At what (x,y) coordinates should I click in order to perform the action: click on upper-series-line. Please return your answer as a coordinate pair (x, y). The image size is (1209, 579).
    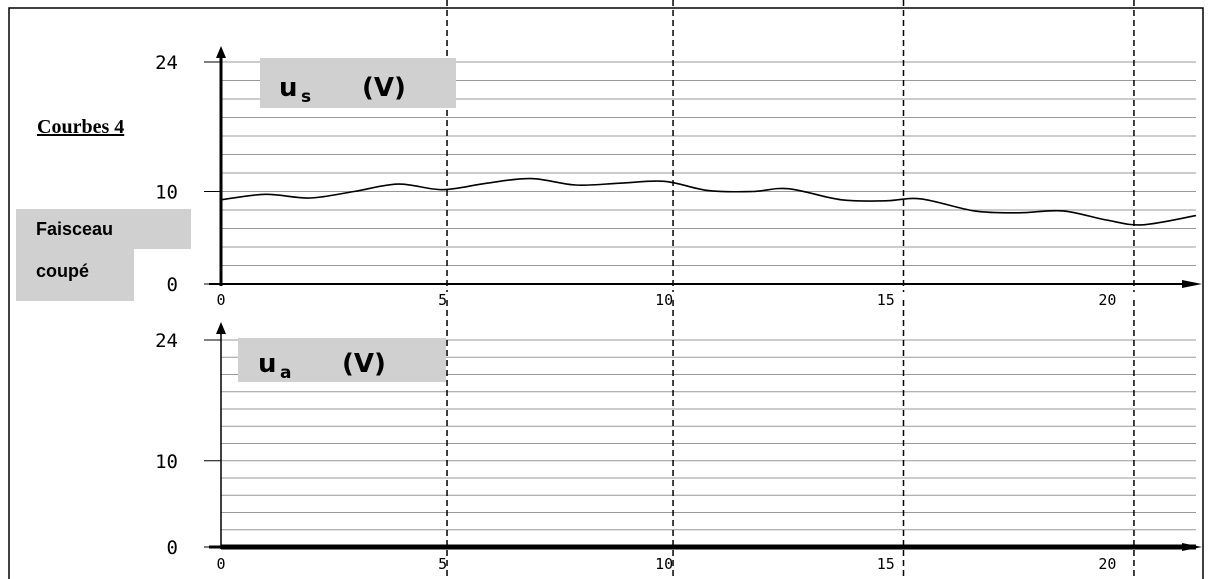
    Looking at the image, I should click on (708, 201).